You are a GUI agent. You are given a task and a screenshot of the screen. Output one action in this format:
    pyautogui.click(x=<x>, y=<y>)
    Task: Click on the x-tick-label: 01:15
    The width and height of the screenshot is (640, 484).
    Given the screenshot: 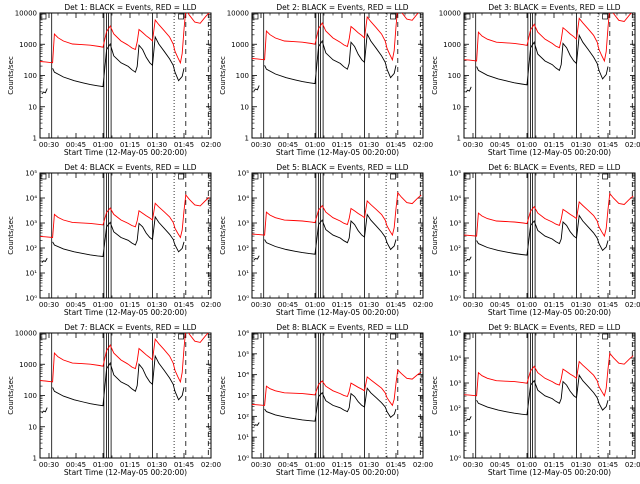 What is the action you would take?
    pyautogui.click(x=130, y=465)
    